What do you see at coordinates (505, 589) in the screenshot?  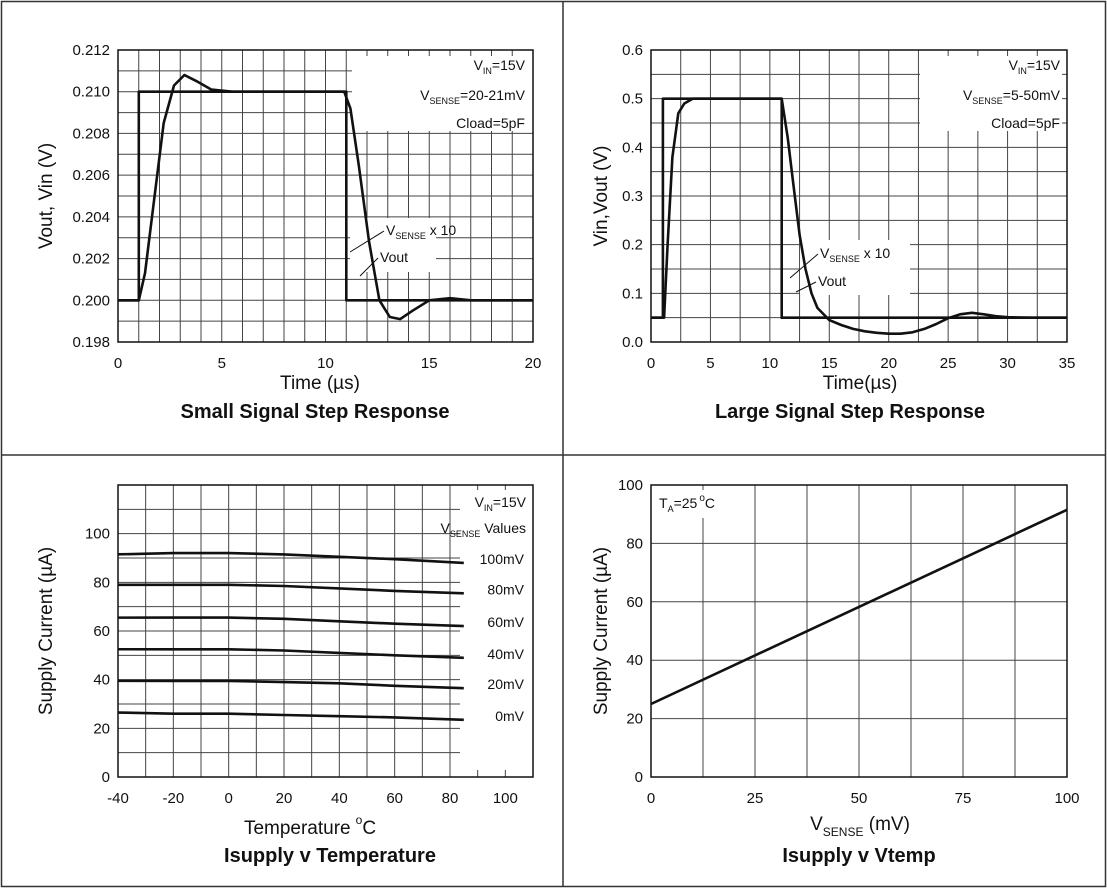 I see `series-label: 80mV` at bounding box center [505, 589].